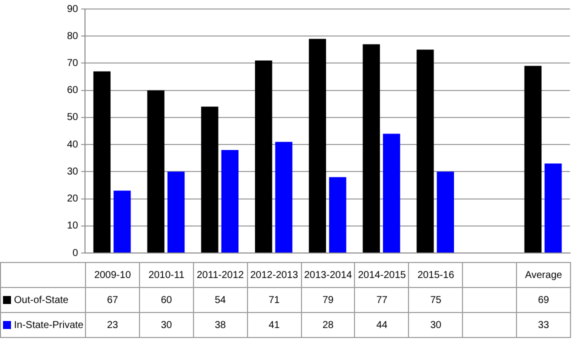 The width and height of the screenshot is (572, 348). Describe the element at coordinates (543, 325) in the screenshot. I see `data-label: 33` at that location.